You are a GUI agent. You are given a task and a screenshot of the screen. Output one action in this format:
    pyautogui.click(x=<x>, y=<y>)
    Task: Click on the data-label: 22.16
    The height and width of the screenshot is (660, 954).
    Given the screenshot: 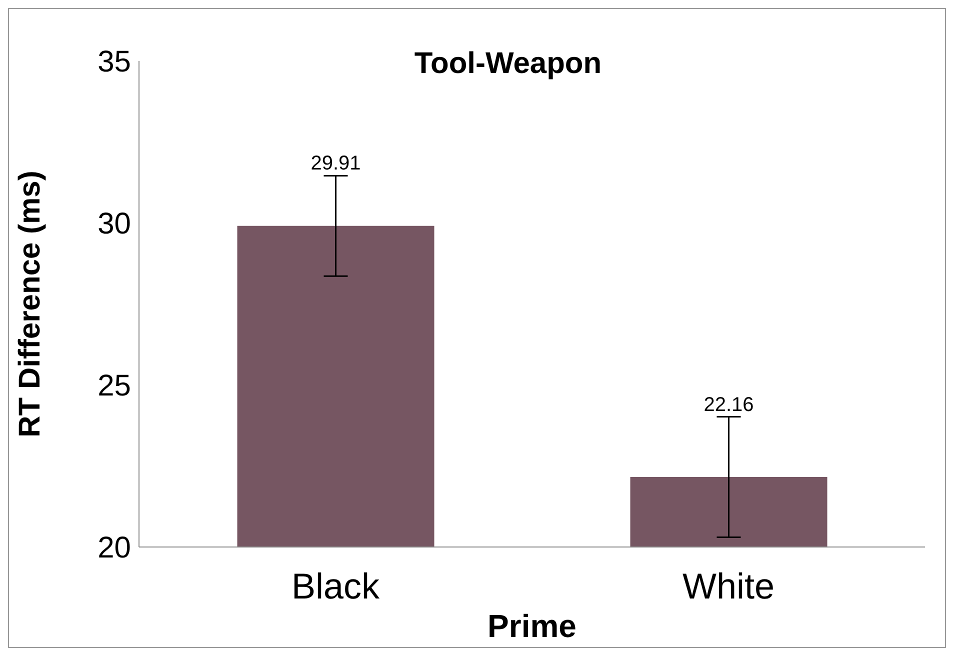 What is the action you would take?
    pyautogui.click(x=729, y=405)
    